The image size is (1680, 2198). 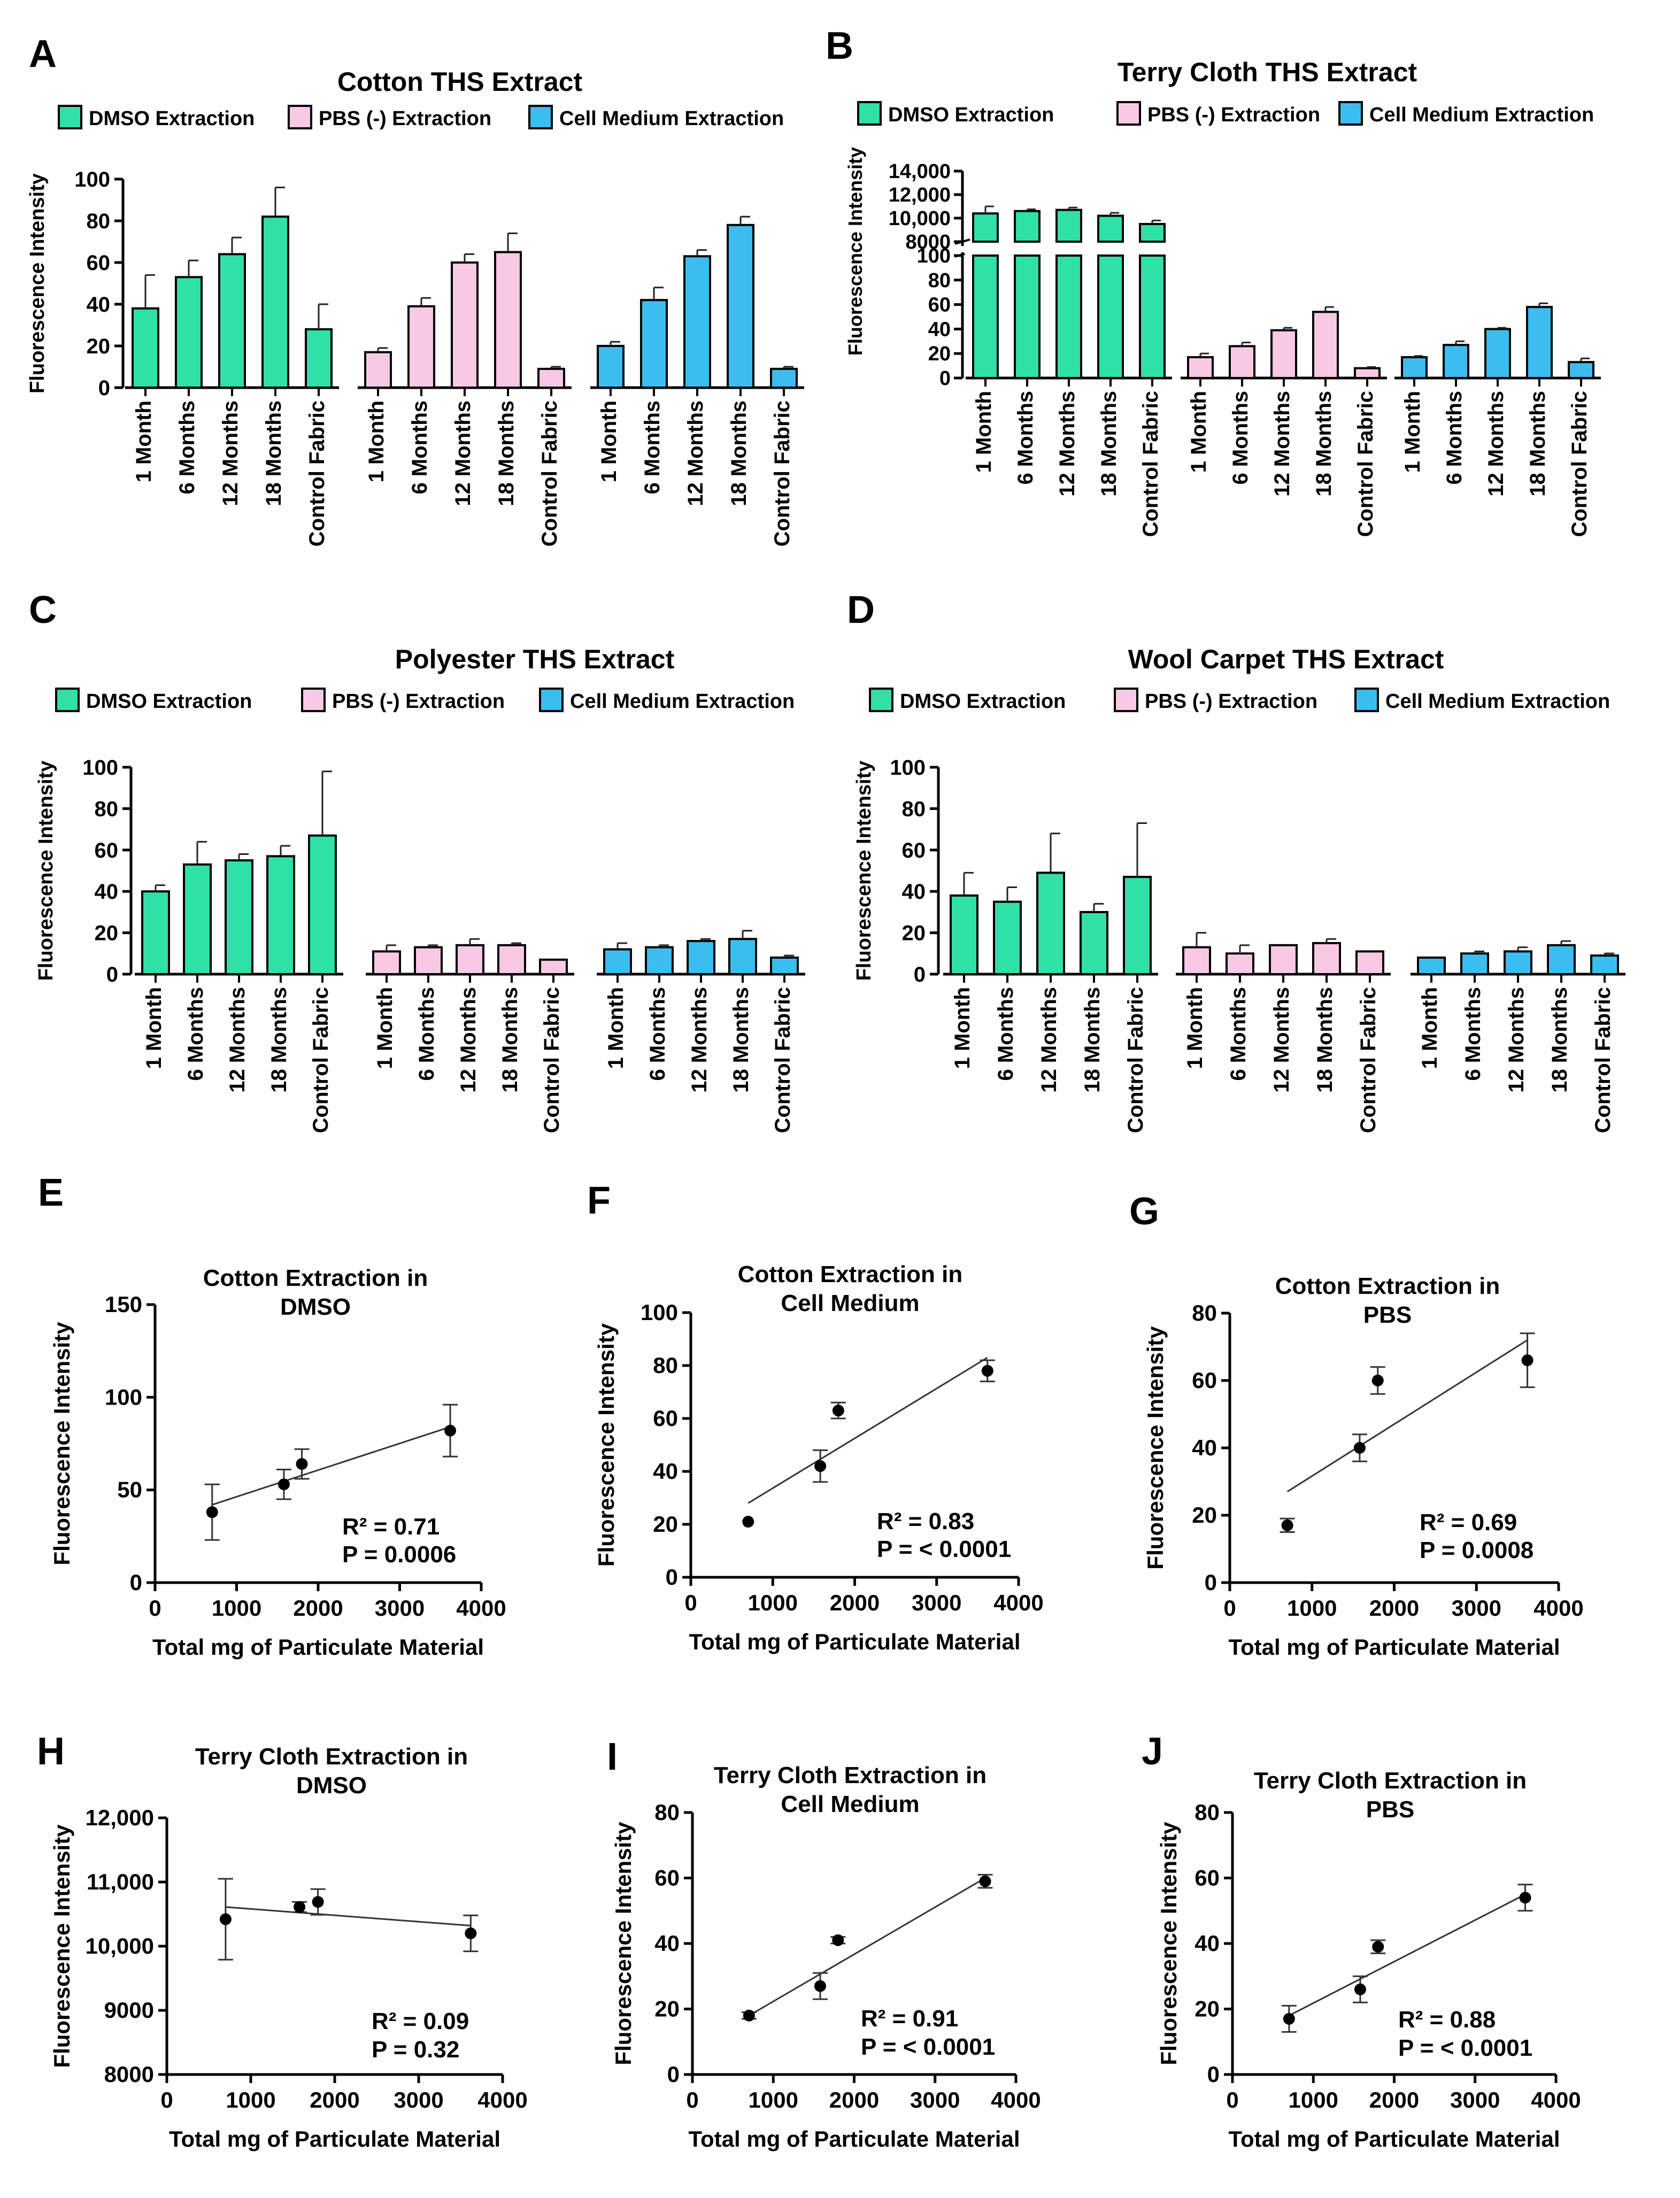 I want to click on panel-letter: G, so click(x=1144, y=1211).